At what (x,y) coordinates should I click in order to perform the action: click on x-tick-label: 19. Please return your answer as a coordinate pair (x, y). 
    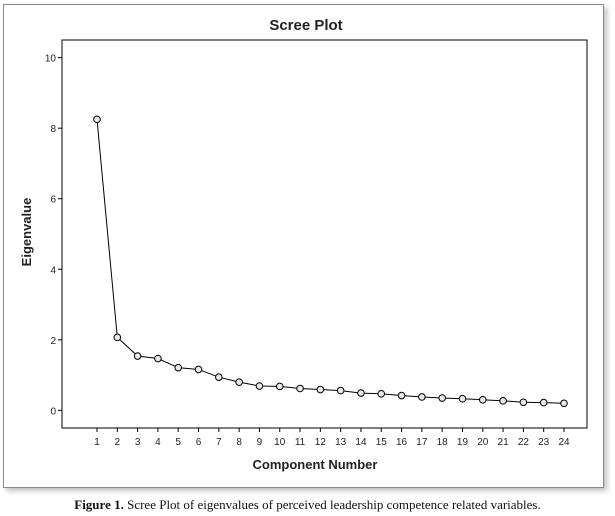
    Looking at the image, I should click on (463, 442).